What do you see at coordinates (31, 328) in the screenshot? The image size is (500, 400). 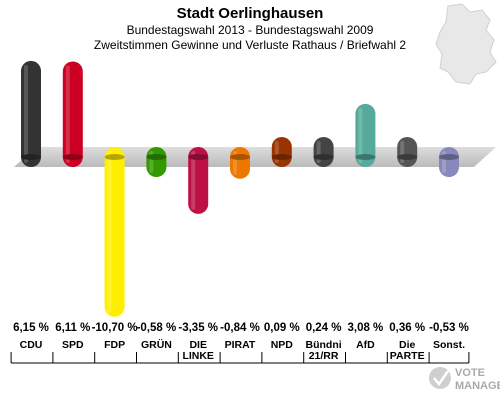 I see `value-label-0: 6,15 %` at bounding box center [31, 328].